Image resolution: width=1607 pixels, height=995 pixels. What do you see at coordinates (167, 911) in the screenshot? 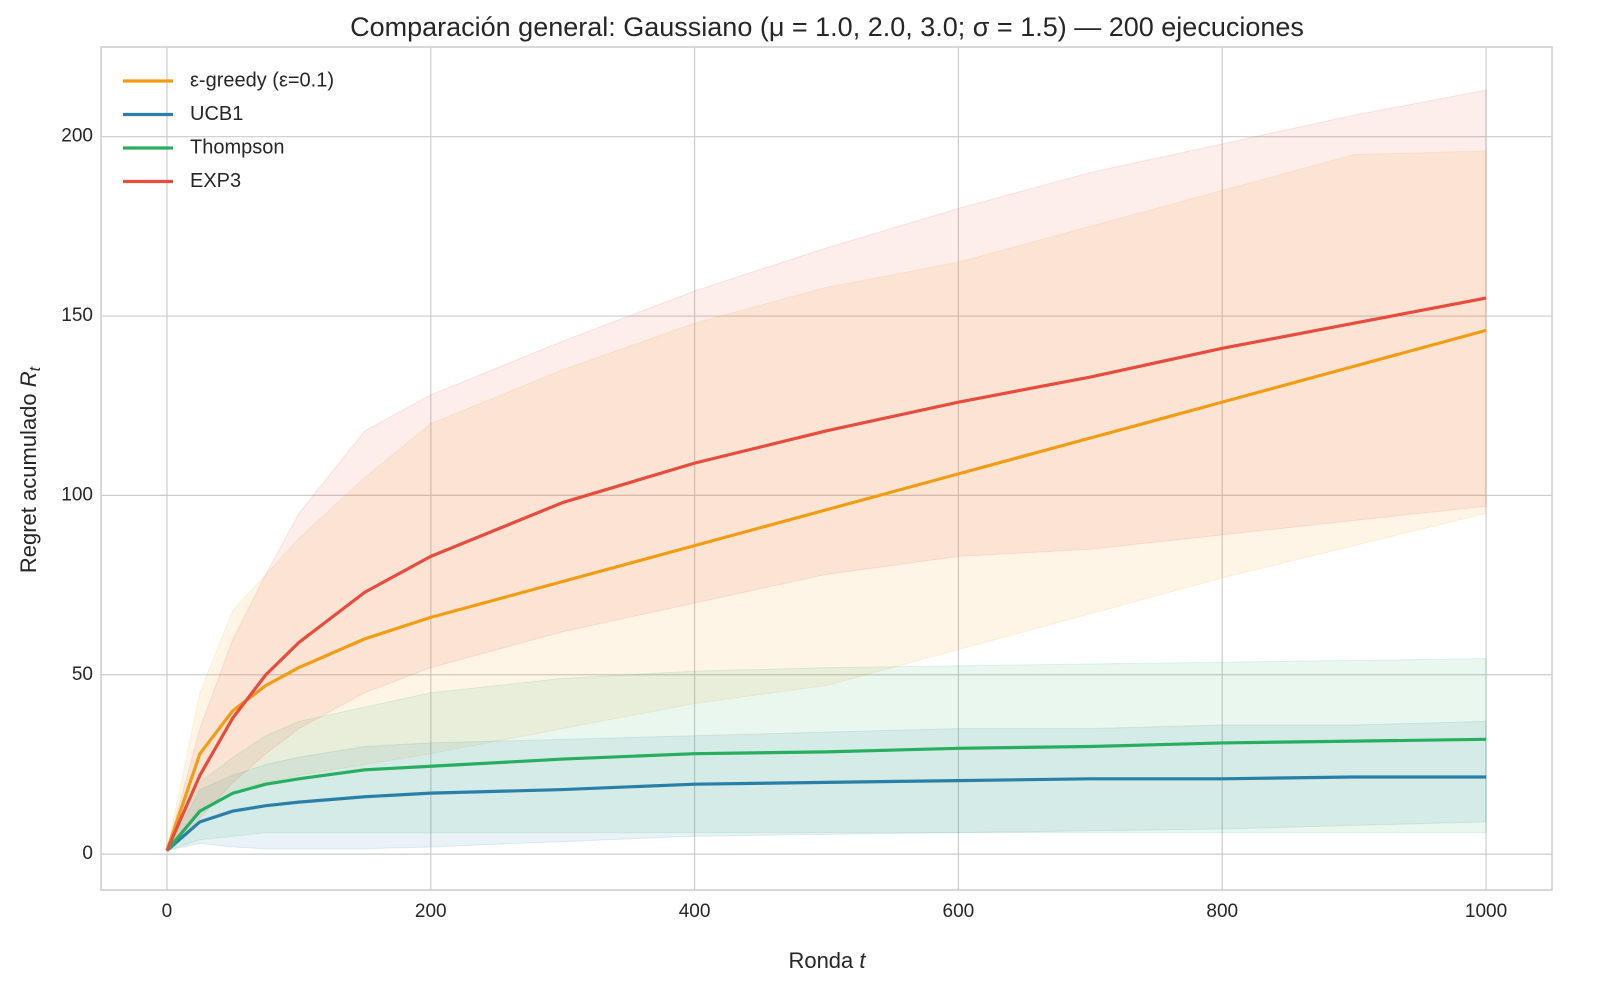
I see `x-tick-label: 0` at bounding box center [167, 911].